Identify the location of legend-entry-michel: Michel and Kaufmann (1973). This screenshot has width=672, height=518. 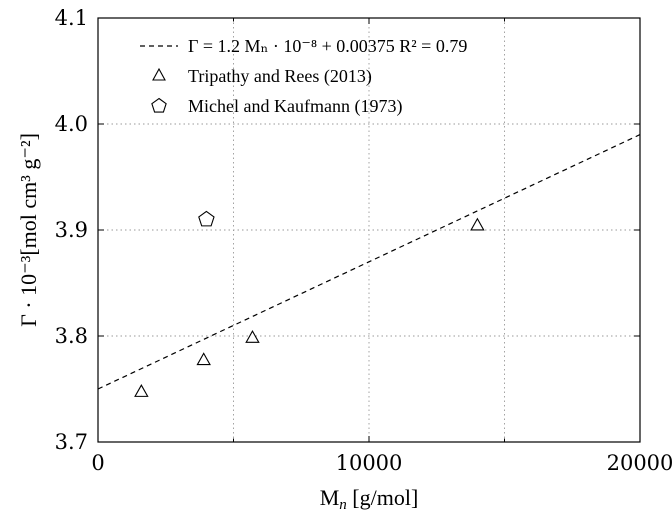
(295, 106).